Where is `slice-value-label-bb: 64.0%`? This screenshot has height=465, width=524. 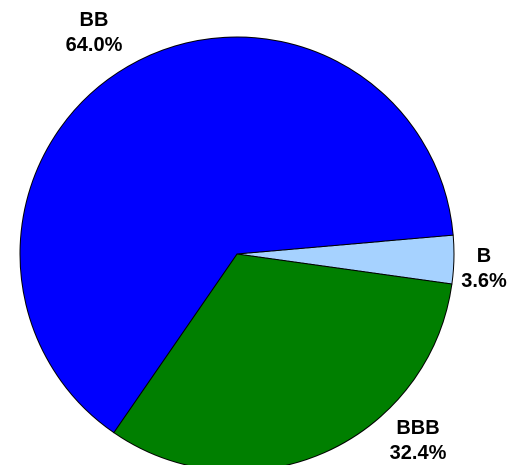
slice-value-label-bb: 64.0% is located at coordinates (94, 45).